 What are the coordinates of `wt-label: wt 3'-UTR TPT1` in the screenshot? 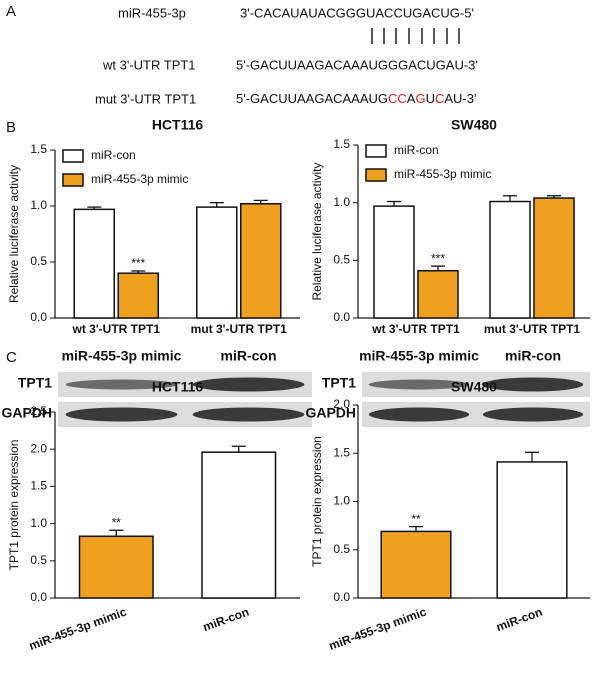 It's located at (149, 64).